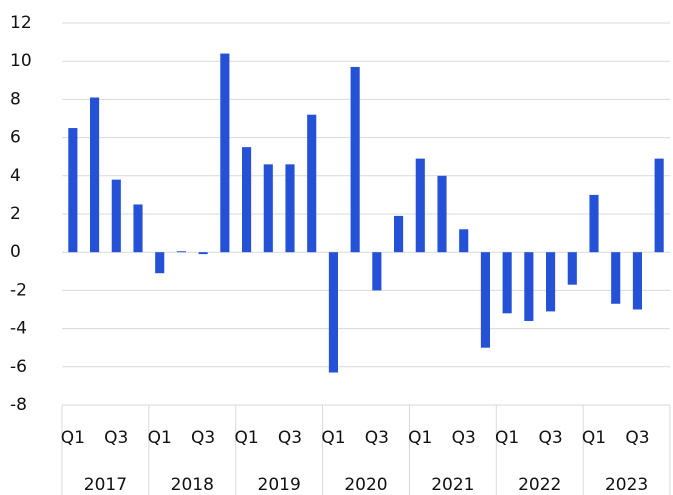 Image resolution: width=673 pixels, height=495 pixels. I want to click on y-tick-label: 10, so click(21, 61).